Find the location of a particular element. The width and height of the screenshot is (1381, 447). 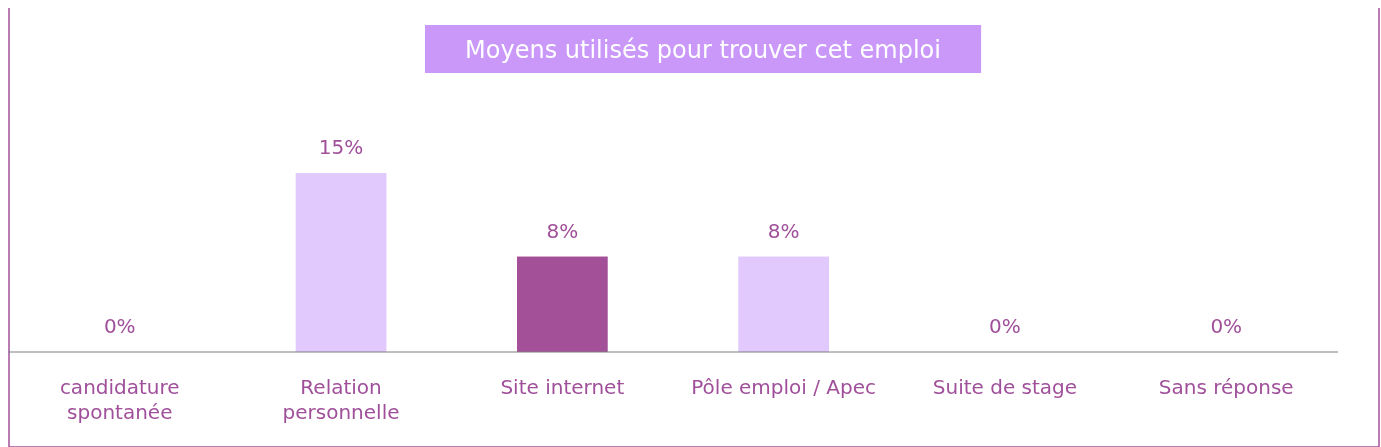

data-label: 15% is located at coordinates (341, 147).